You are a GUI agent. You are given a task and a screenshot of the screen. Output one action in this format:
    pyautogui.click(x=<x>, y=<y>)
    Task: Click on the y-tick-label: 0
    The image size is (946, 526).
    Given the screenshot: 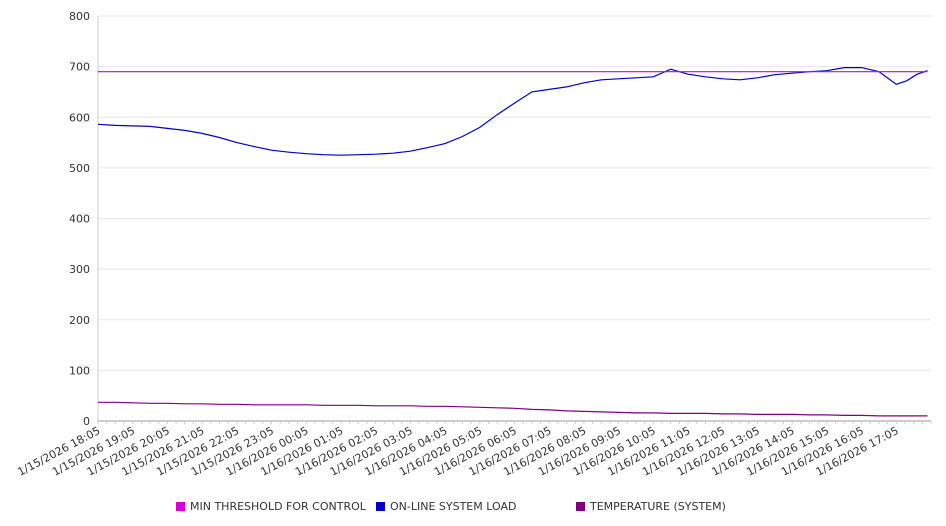 What is the action you would take?
    pyautogui.click(x=86, y=421)
    